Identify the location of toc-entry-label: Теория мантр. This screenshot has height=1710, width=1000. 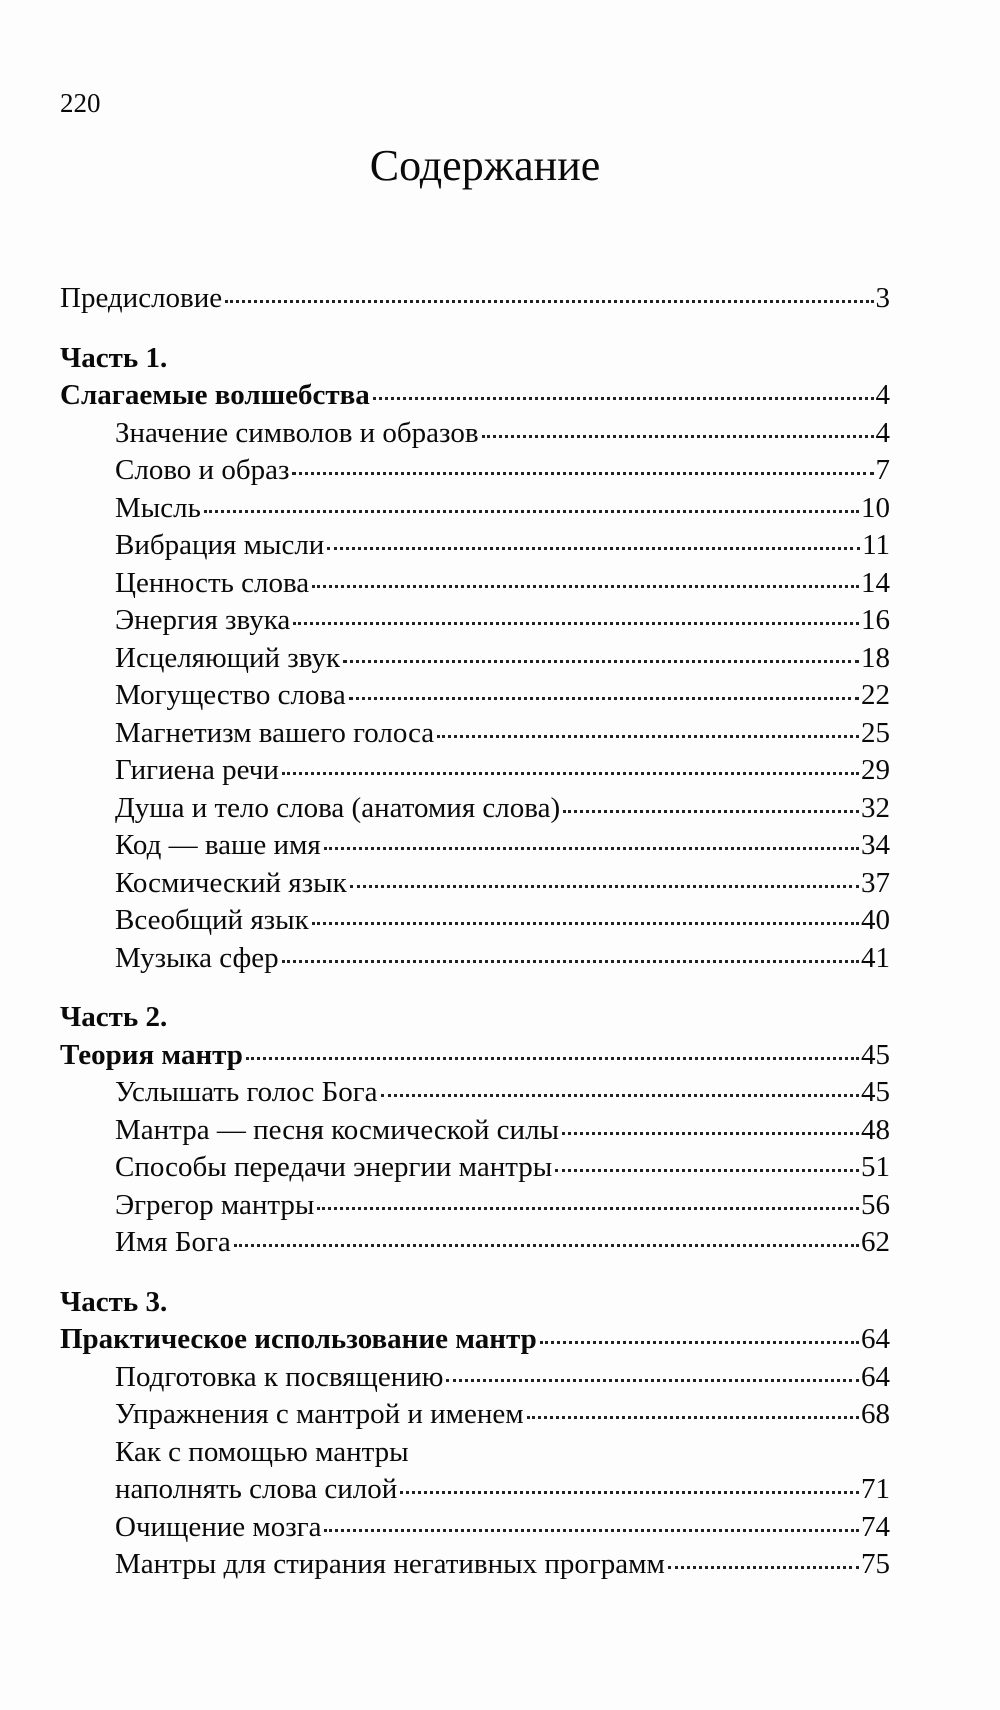
(151, 1054).